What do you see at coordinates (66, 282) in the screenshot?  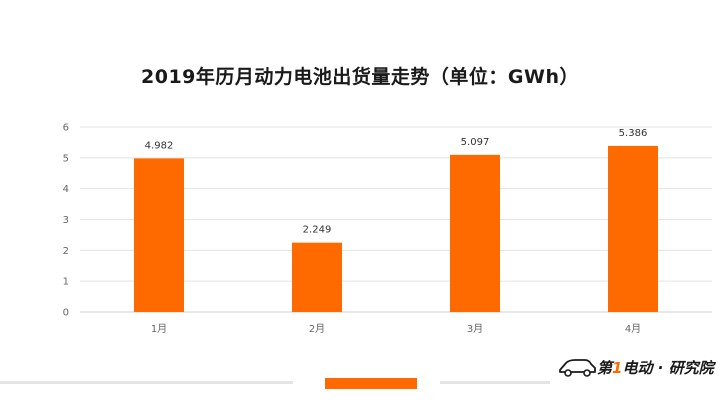 I see `y-tick-label: 1` at bounding box center [66, 282].